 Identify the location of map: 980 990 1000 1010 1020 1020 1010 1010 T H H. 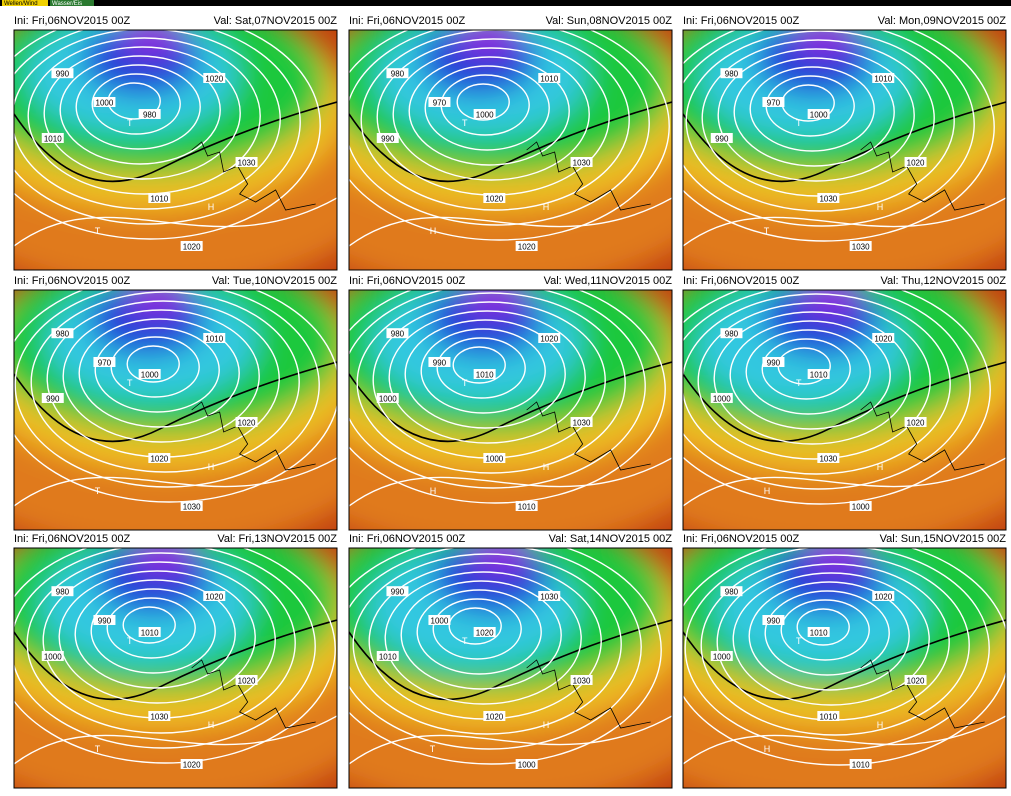
(844, 668).